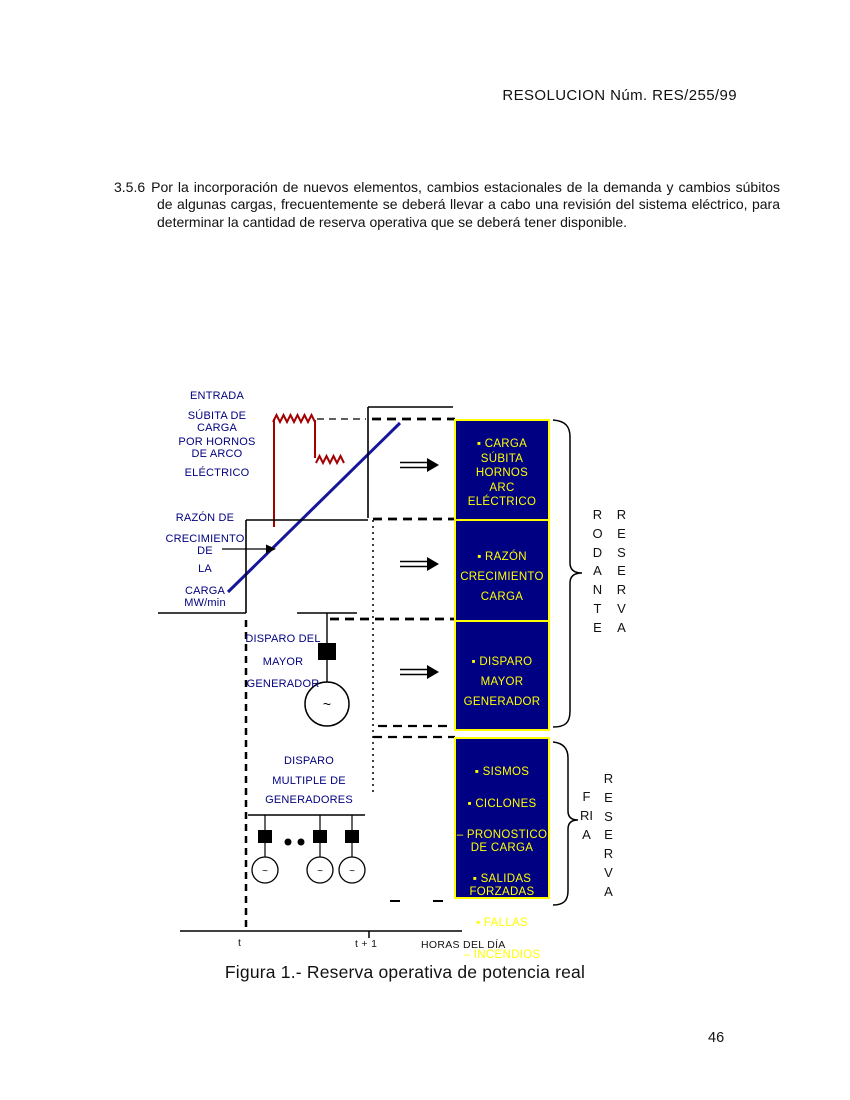 The height and width of the screenshot is (1100, 850). What do you see at coordinates (502, 570) in the screenshot?
I see `box-razon-crecimiento: ▪ RAZÓN CRECIMIENTO CARGA` at bounding box center [502, 570].